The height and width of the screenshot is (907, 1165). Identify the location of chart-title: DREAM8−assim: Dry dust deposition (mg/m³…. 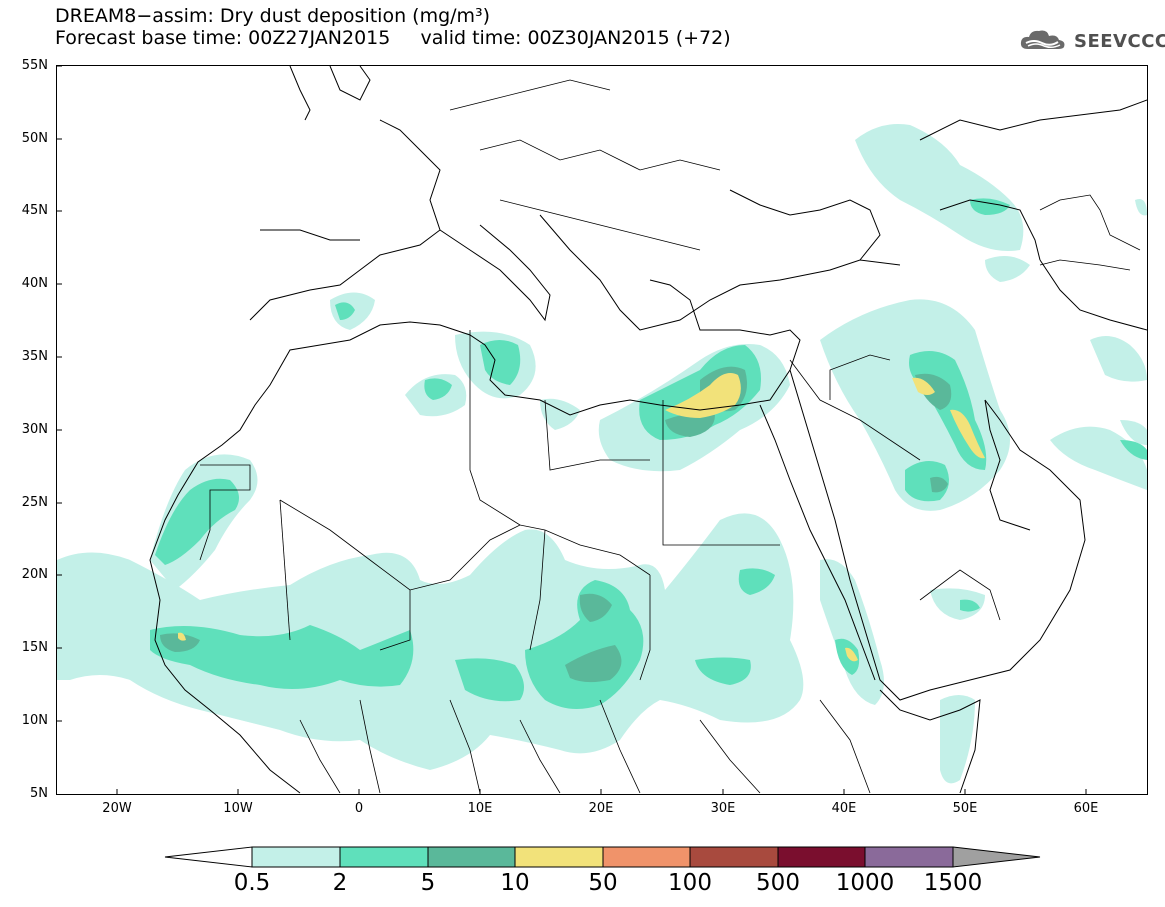
(273, 16).